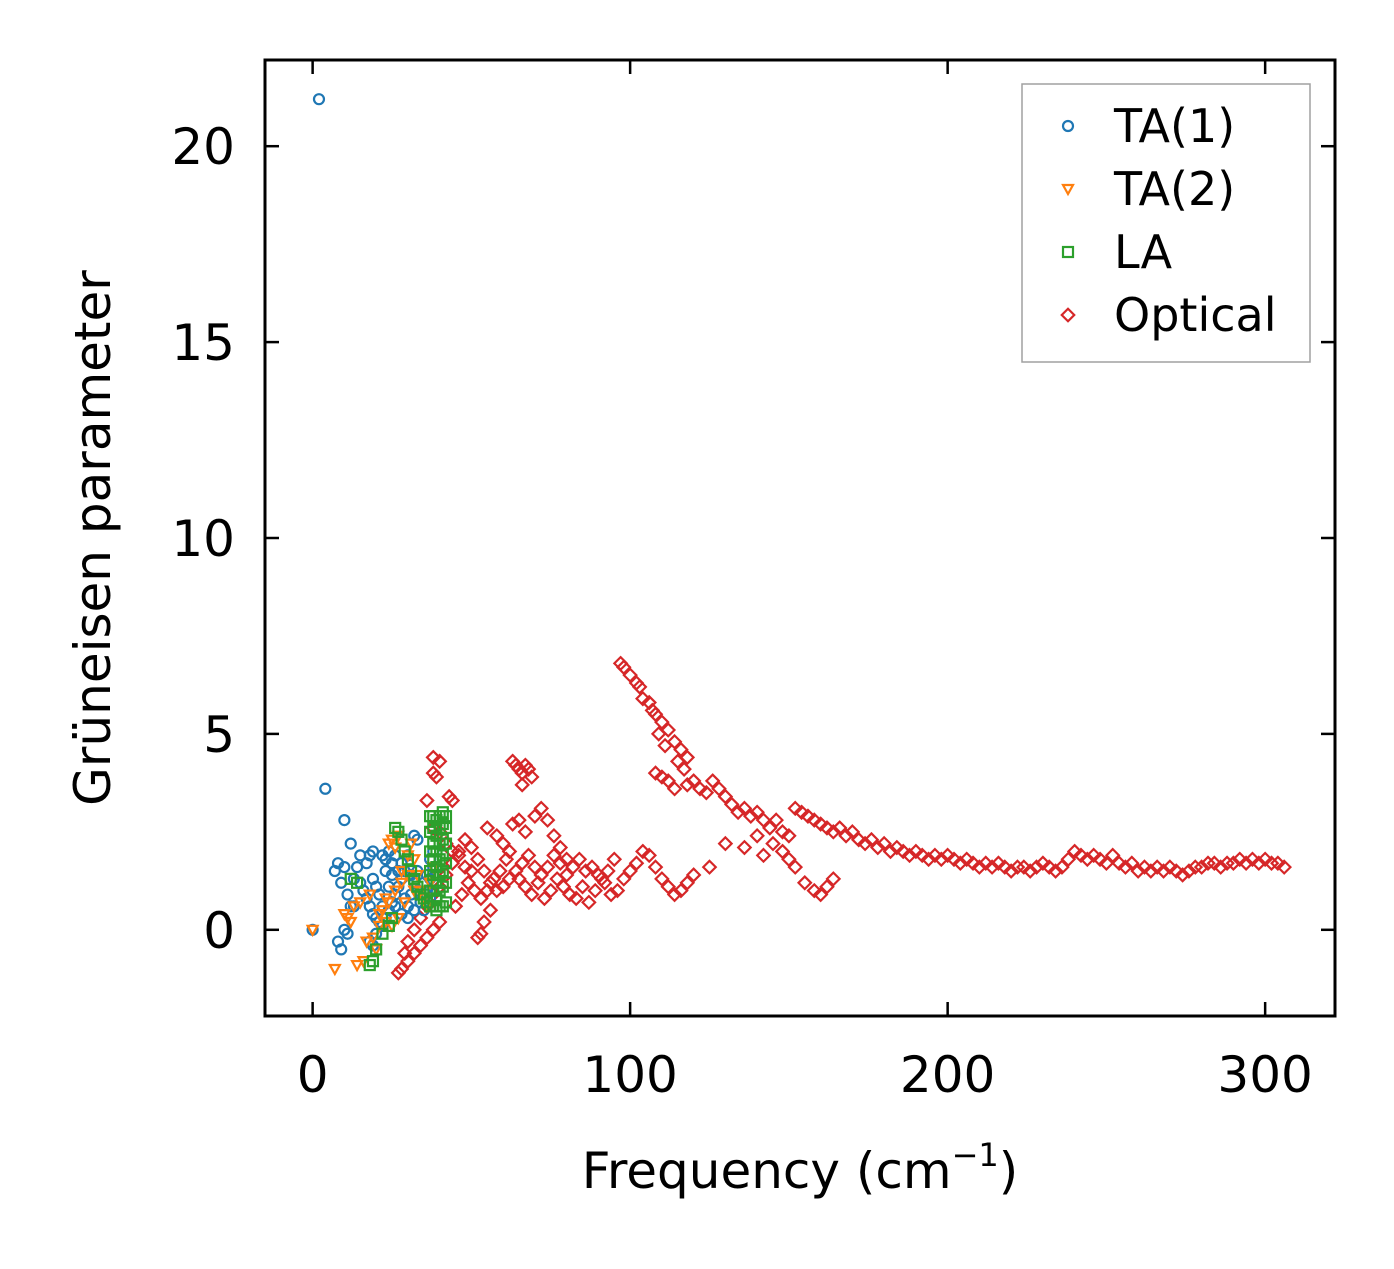 The height and width of the screenshot is (1269, 1394). What do you see at coordinates (1174, 189) in the screenshot?
I see `legend-label: TA(2)` at bounding box center [1174, 189].